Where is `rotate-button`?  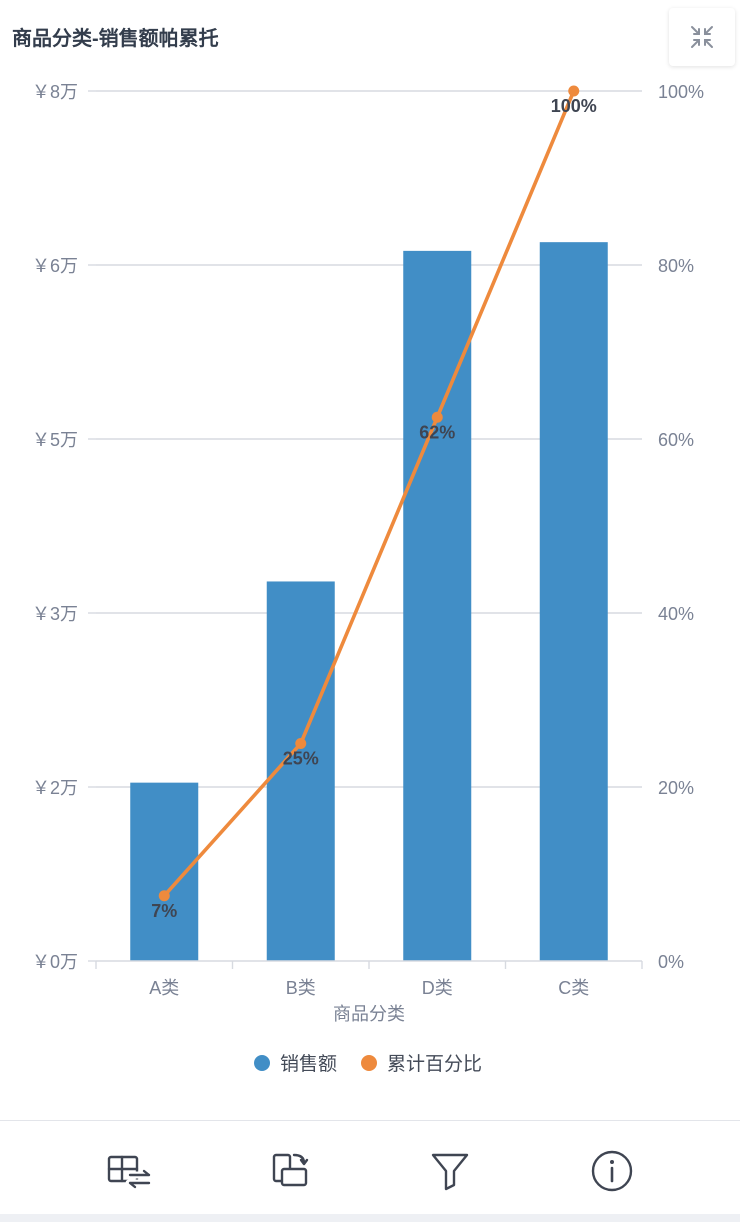
rotate-button is located at coordinates (290, 1171).